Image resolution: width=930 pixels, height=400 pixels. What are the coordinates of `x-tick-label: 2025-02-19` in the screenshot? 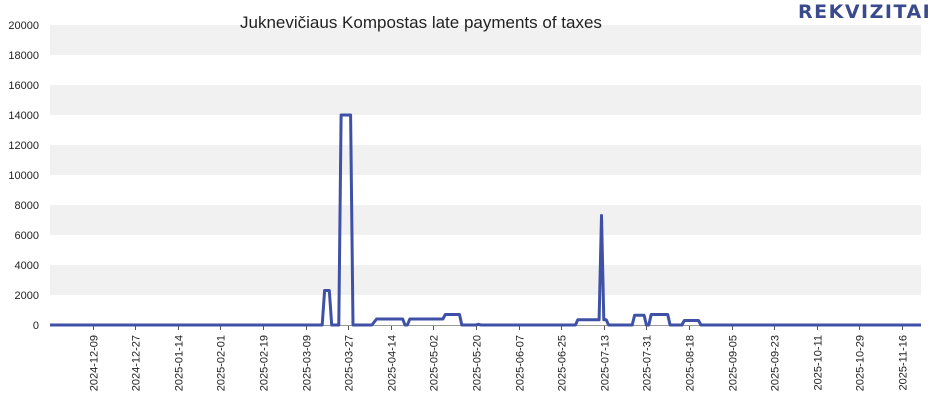 It's located at (265, 363).